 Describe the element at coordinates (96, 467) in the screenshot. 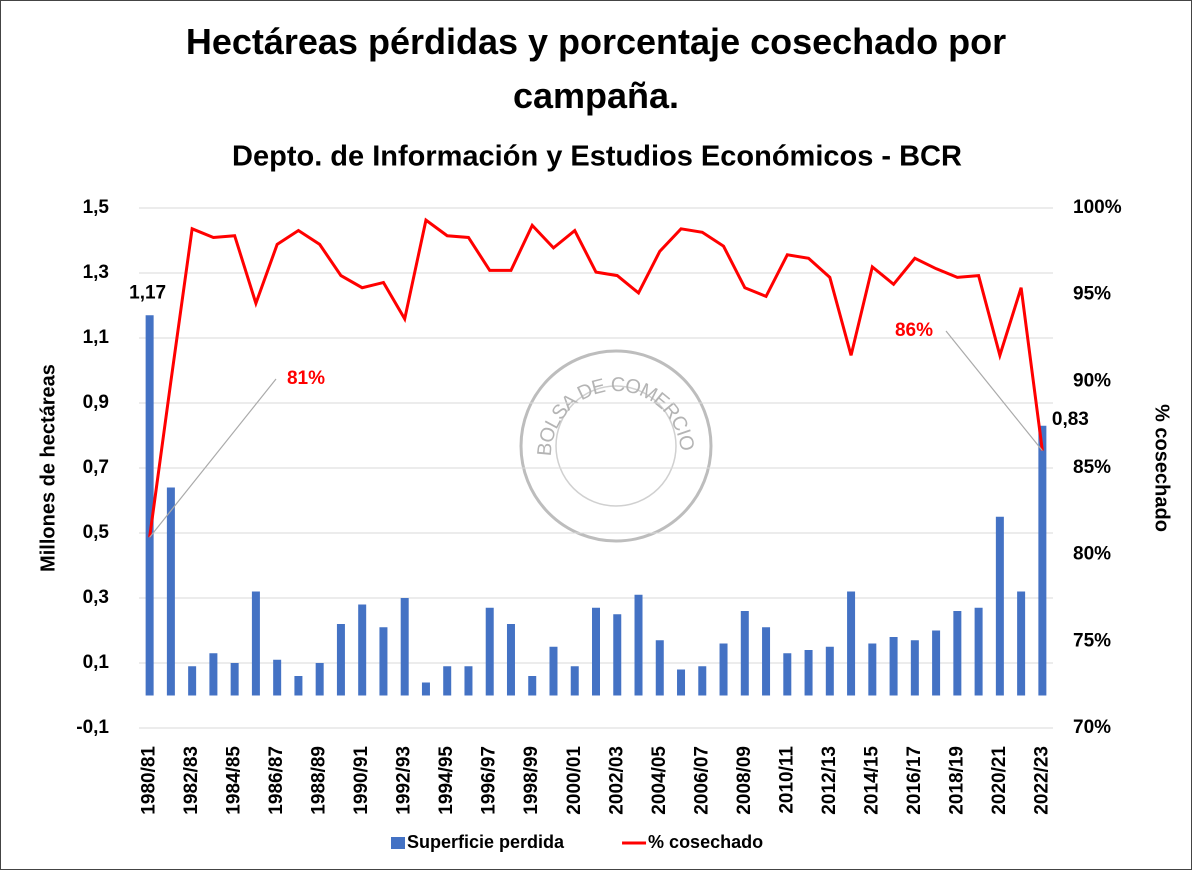

I see `y-tick-label: 0,7` at that location.